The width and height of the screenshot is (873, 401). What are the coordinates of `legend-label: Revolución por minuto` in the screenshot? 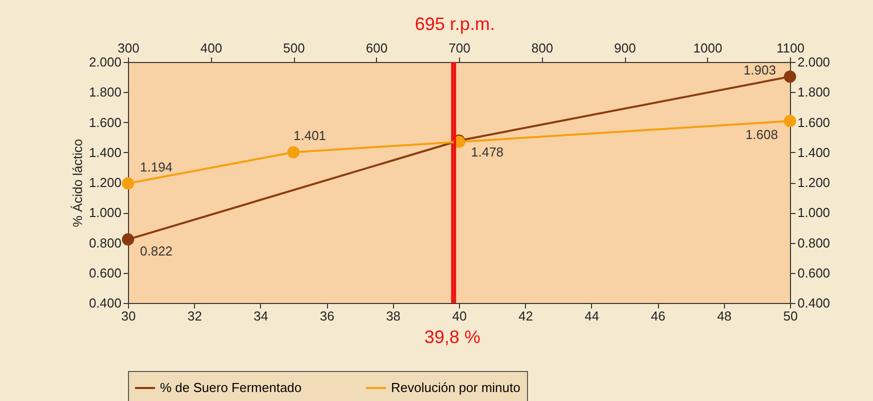 It's located at (455, 387).